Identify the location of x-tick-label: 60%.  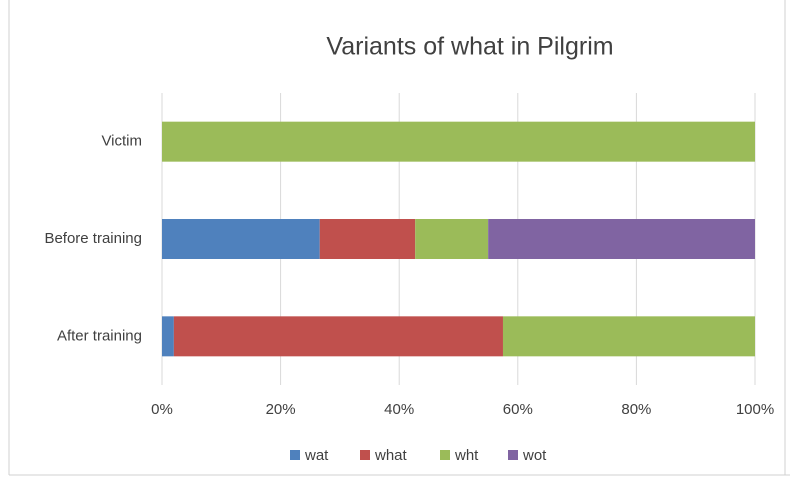
(518, 409).